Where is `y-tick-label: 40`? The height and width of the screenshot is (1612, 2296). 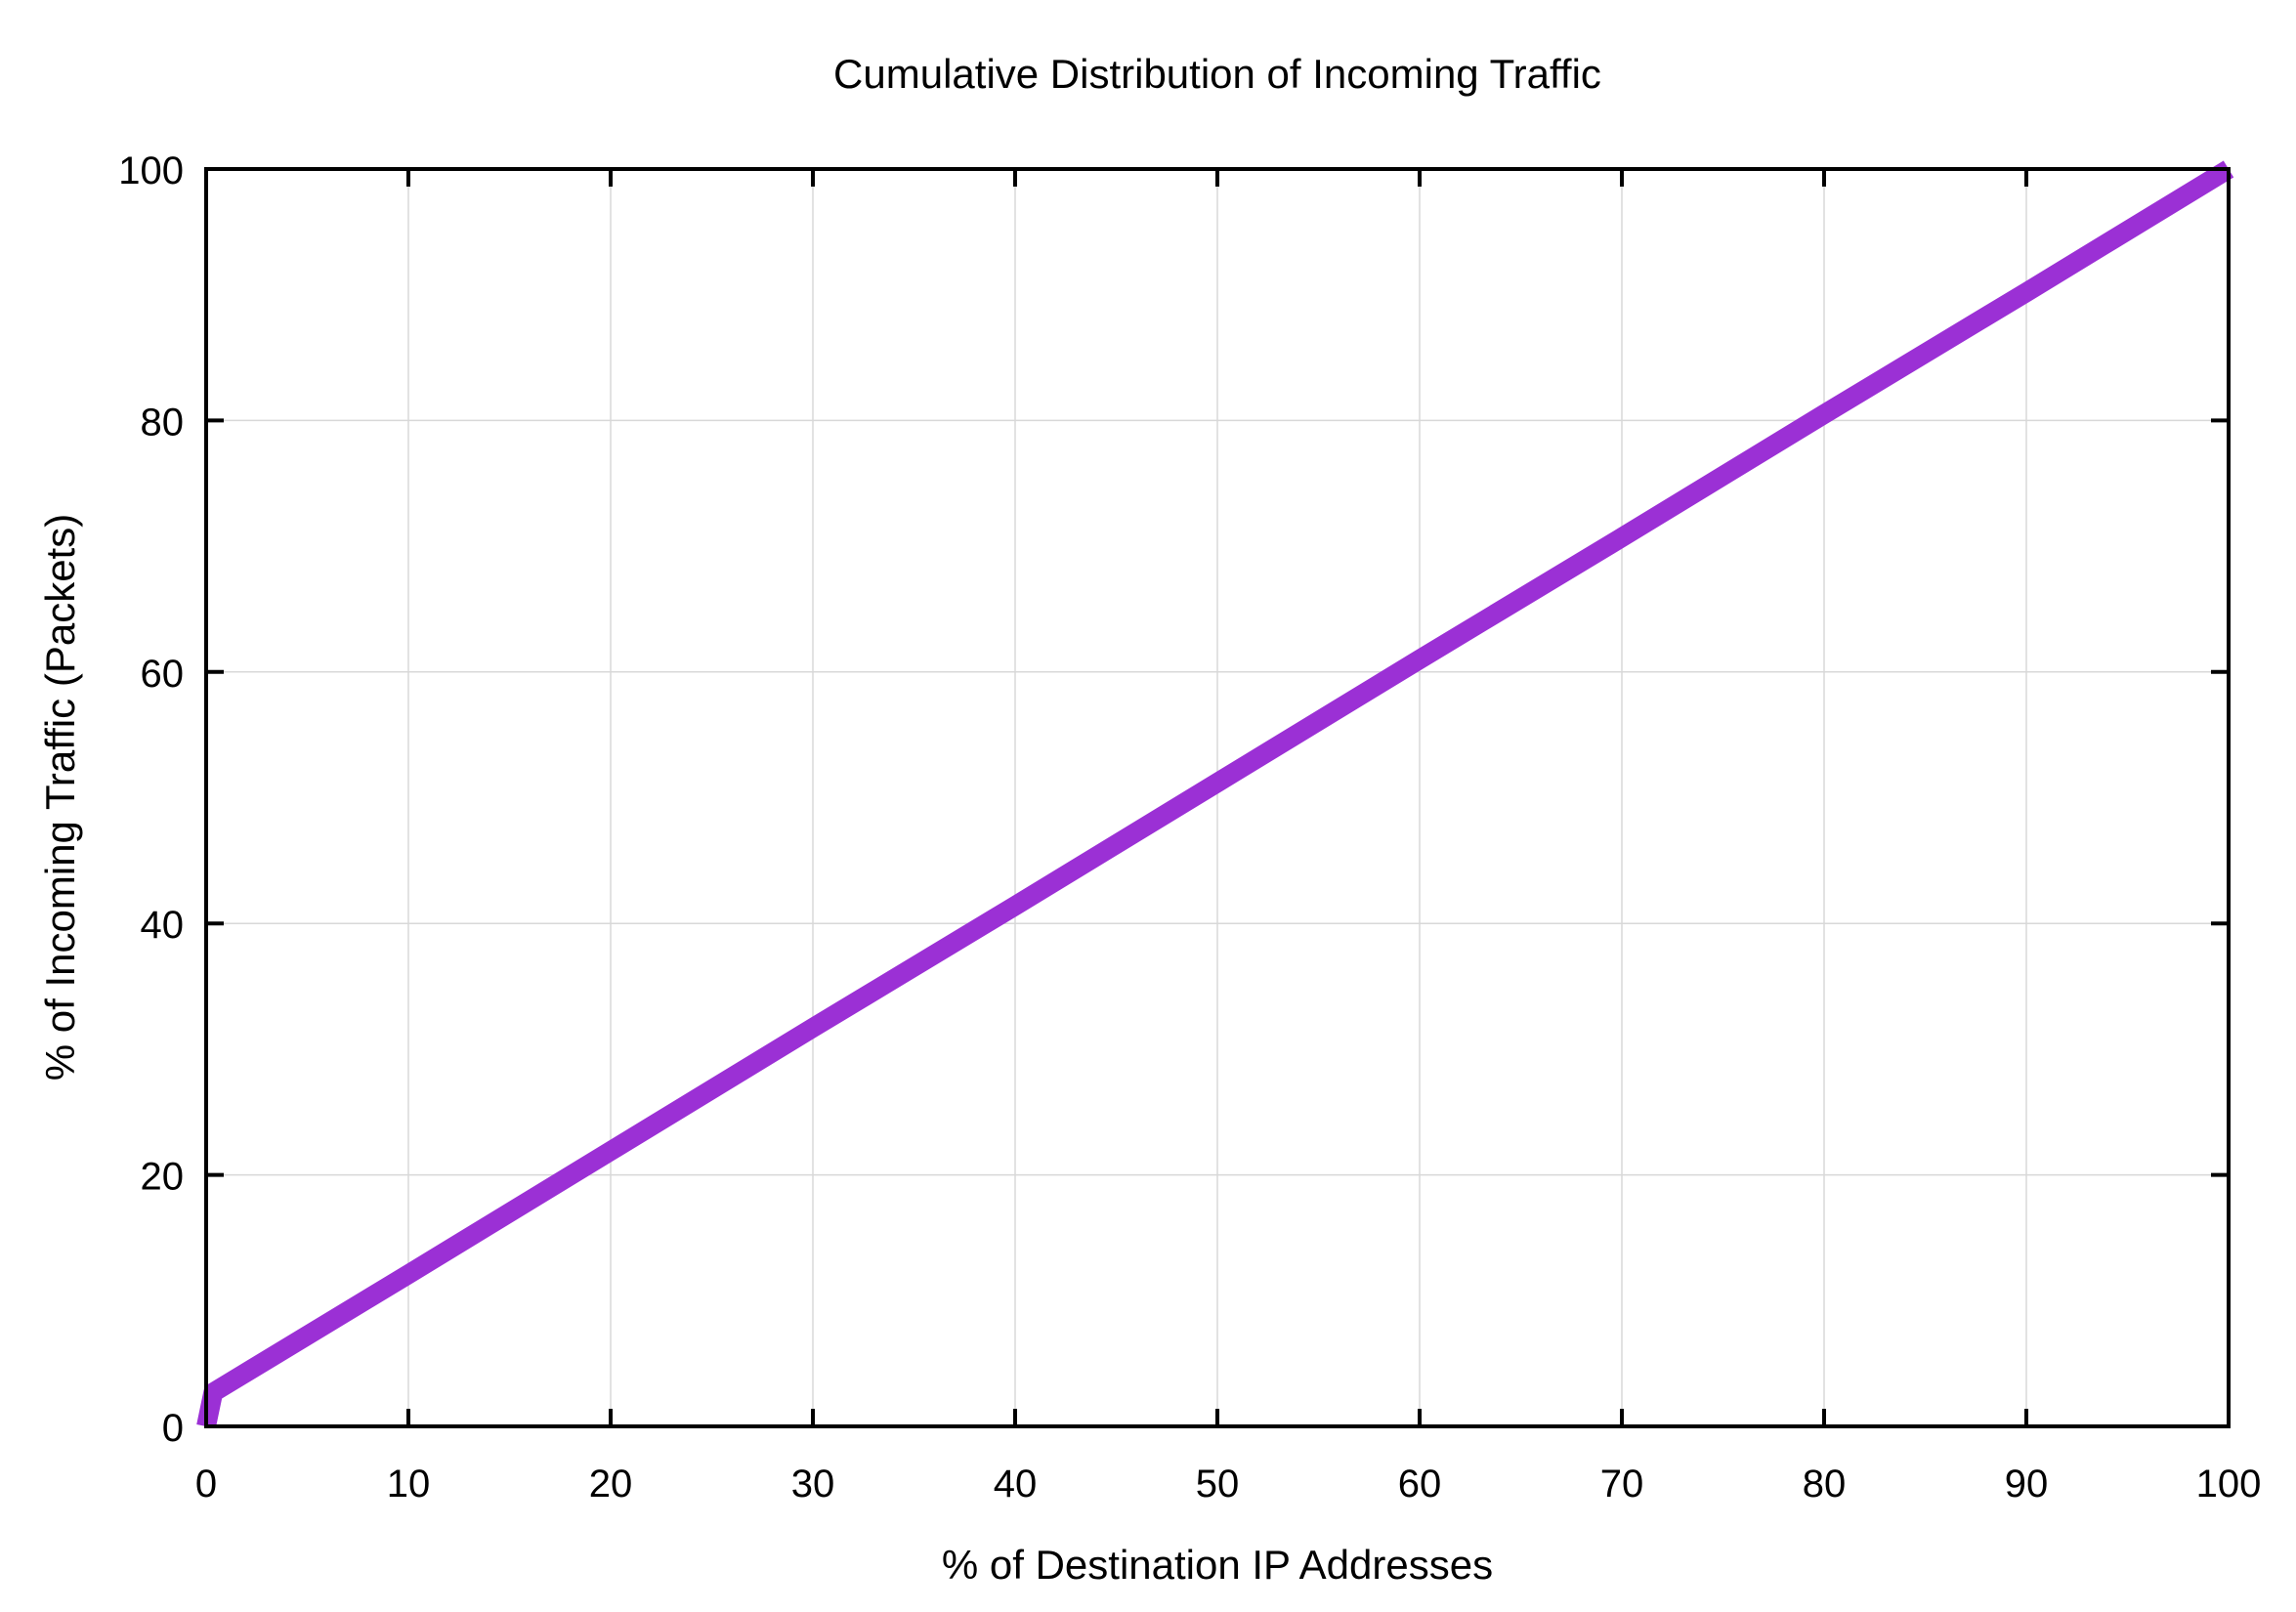
y-tick-label: 40 is located at coordinates (163, 925).